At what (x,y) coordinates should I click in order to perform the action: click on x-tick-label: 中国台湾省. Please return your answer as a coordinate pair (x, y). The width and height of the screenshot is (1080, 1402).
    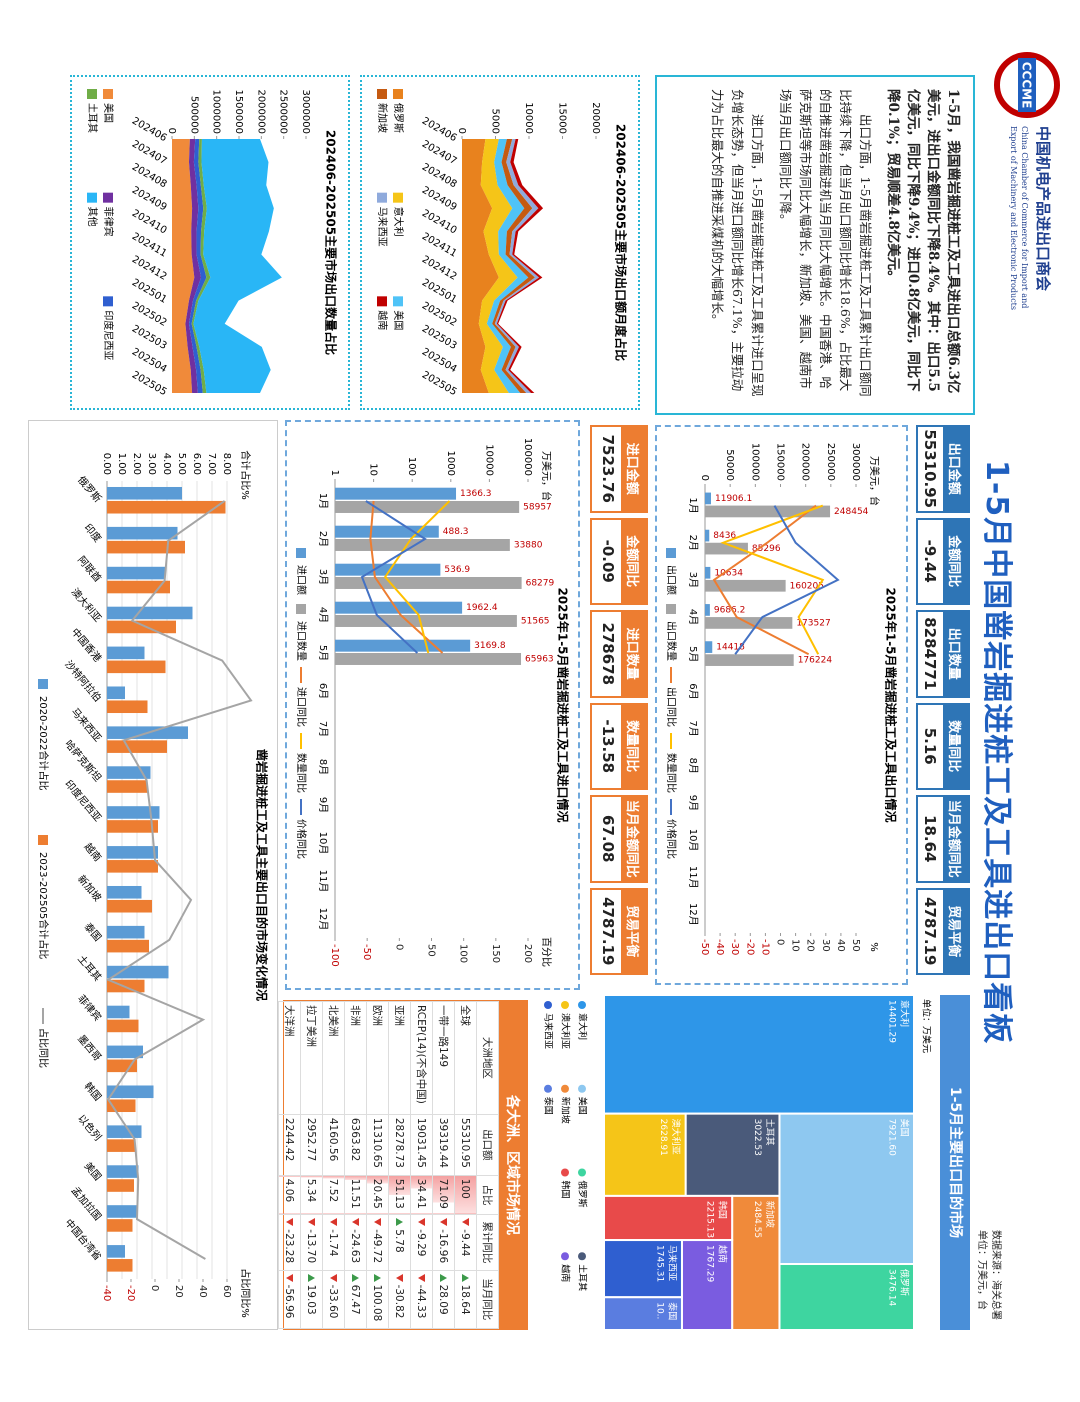
    Looking at the image, I should click on (83, 1239).